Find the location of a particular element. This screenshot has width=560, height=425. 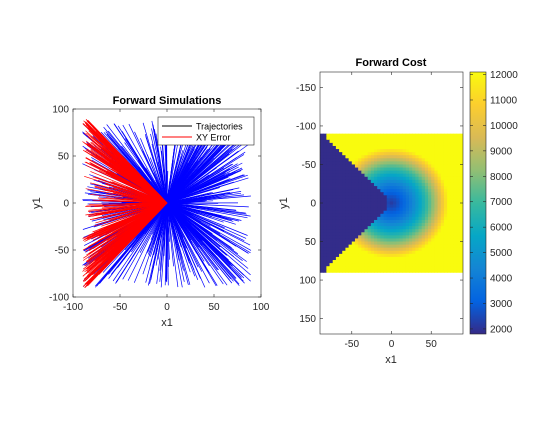

y-tick-label: 100 is located at coordinates (60, 110).